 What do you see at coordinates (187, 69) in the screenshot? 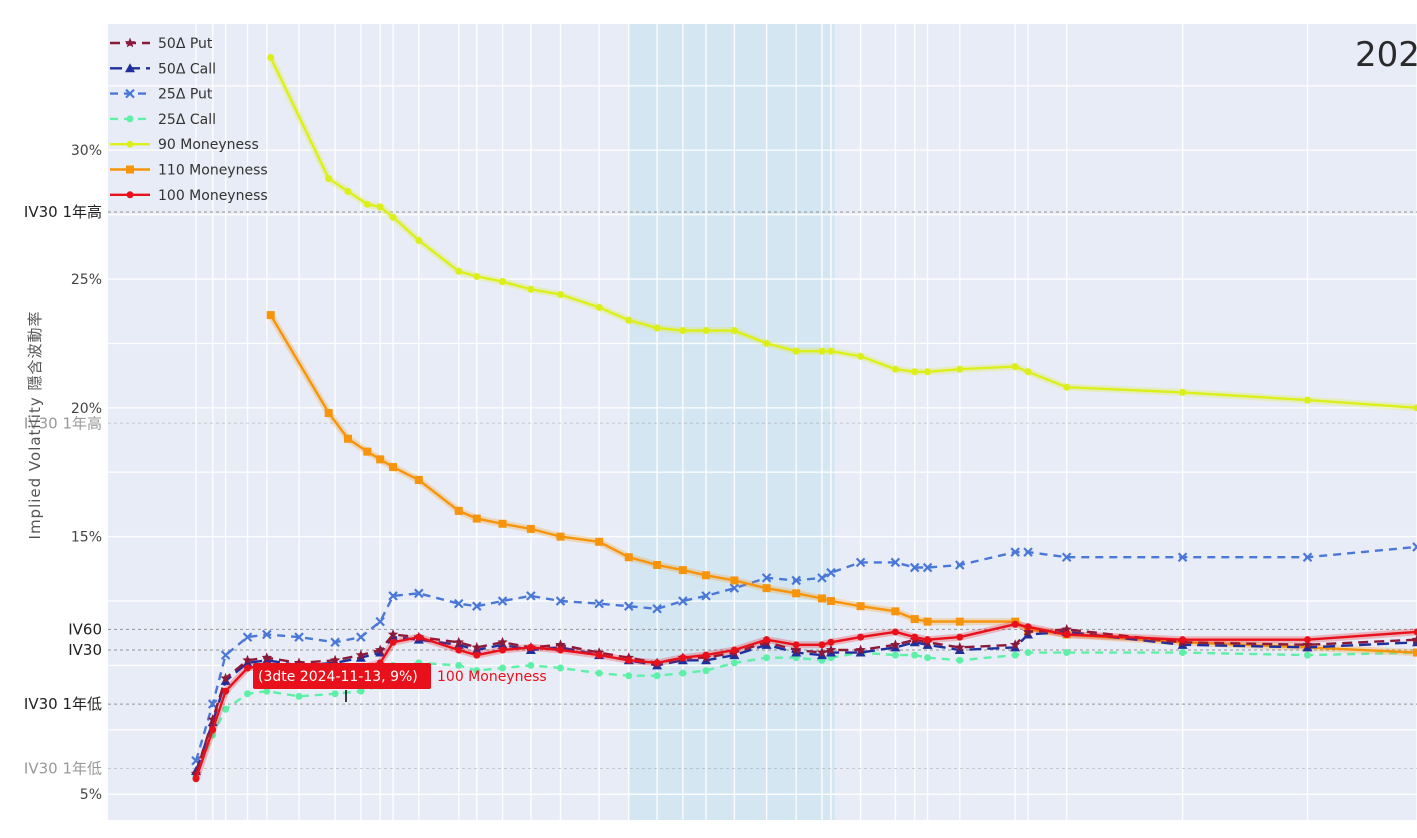
I see `legend-label: 50Δ Call` at bounding box center [187, 69].